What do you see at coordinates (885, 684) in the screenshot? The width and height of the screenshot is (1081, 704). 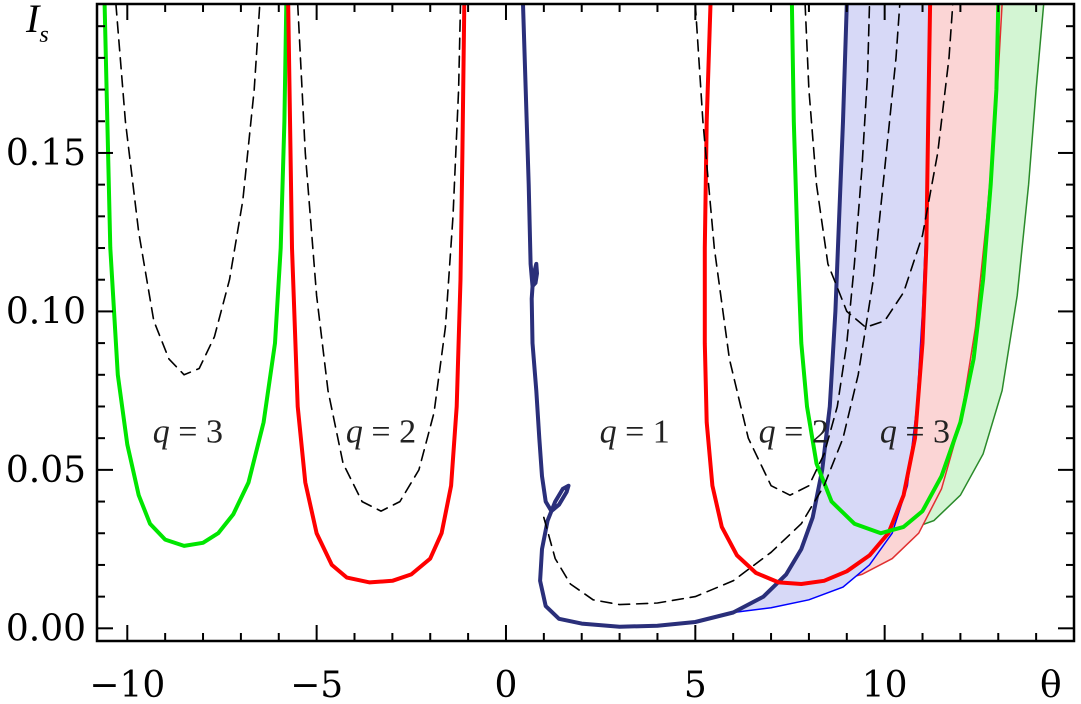 I see `x-tick-label: 10` at bounding box center [885, 684].